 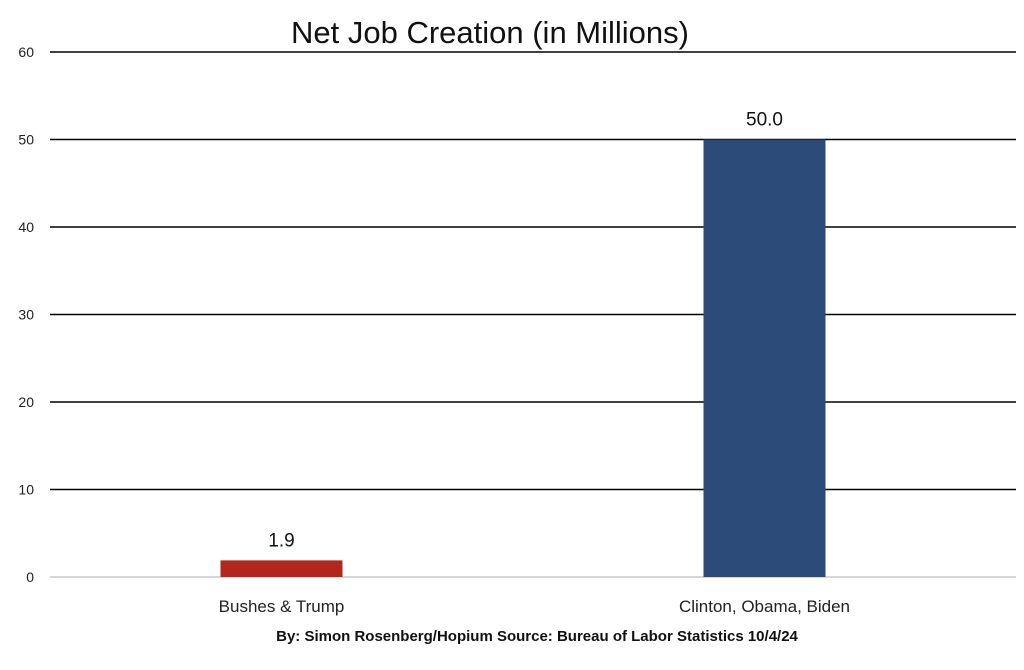 I want to click on y-tick-label: 20, so click(x=26, y=402).